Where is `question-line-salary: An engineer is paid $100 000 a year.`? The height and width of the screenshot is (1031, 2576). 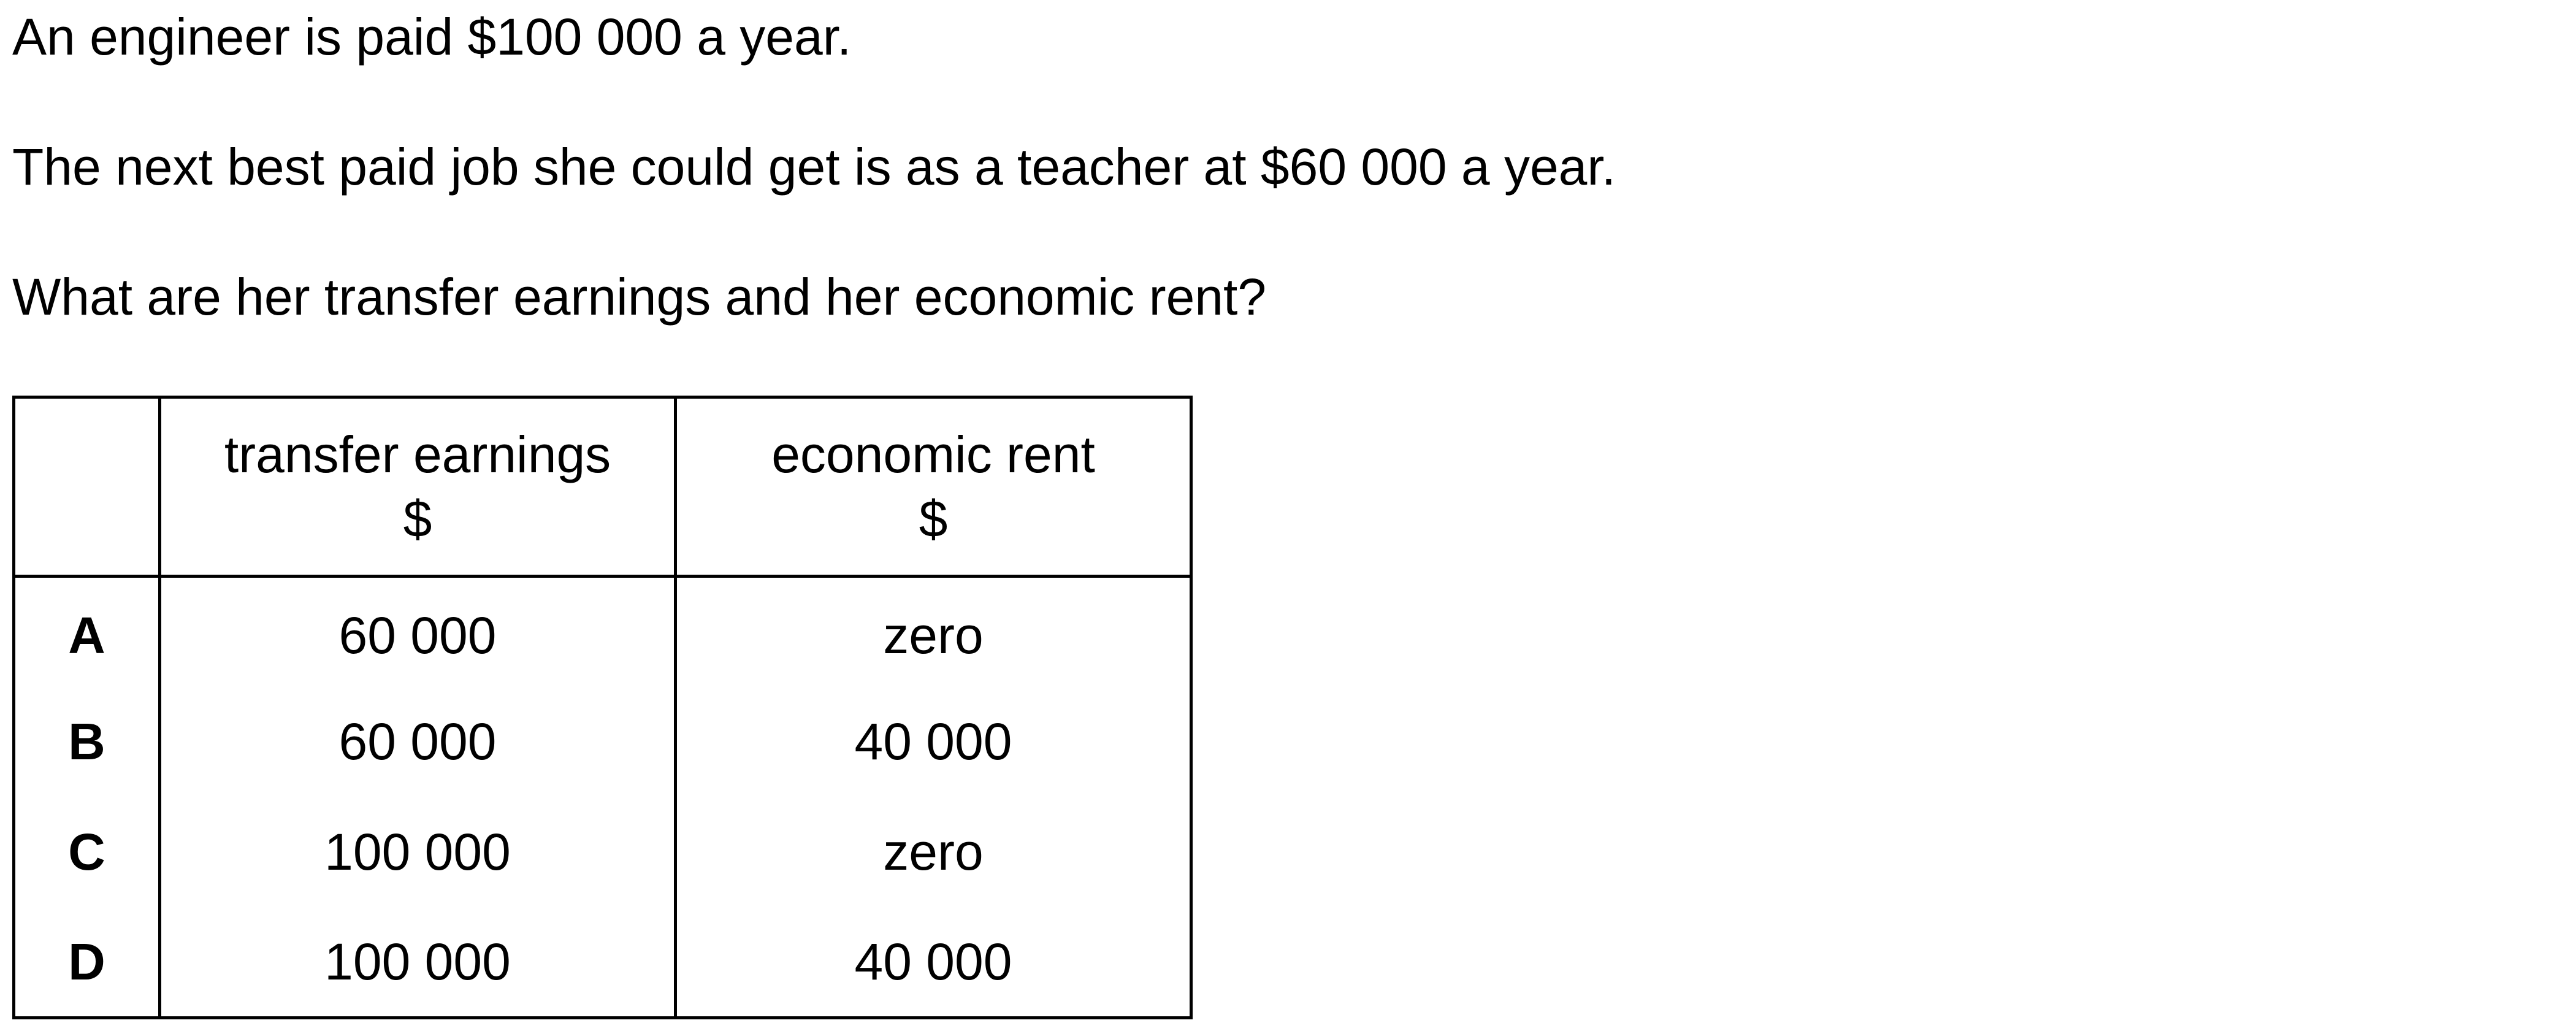
question-line-salary: An engineer is paid $100 000 a year. is located at coordinates (432, 37).